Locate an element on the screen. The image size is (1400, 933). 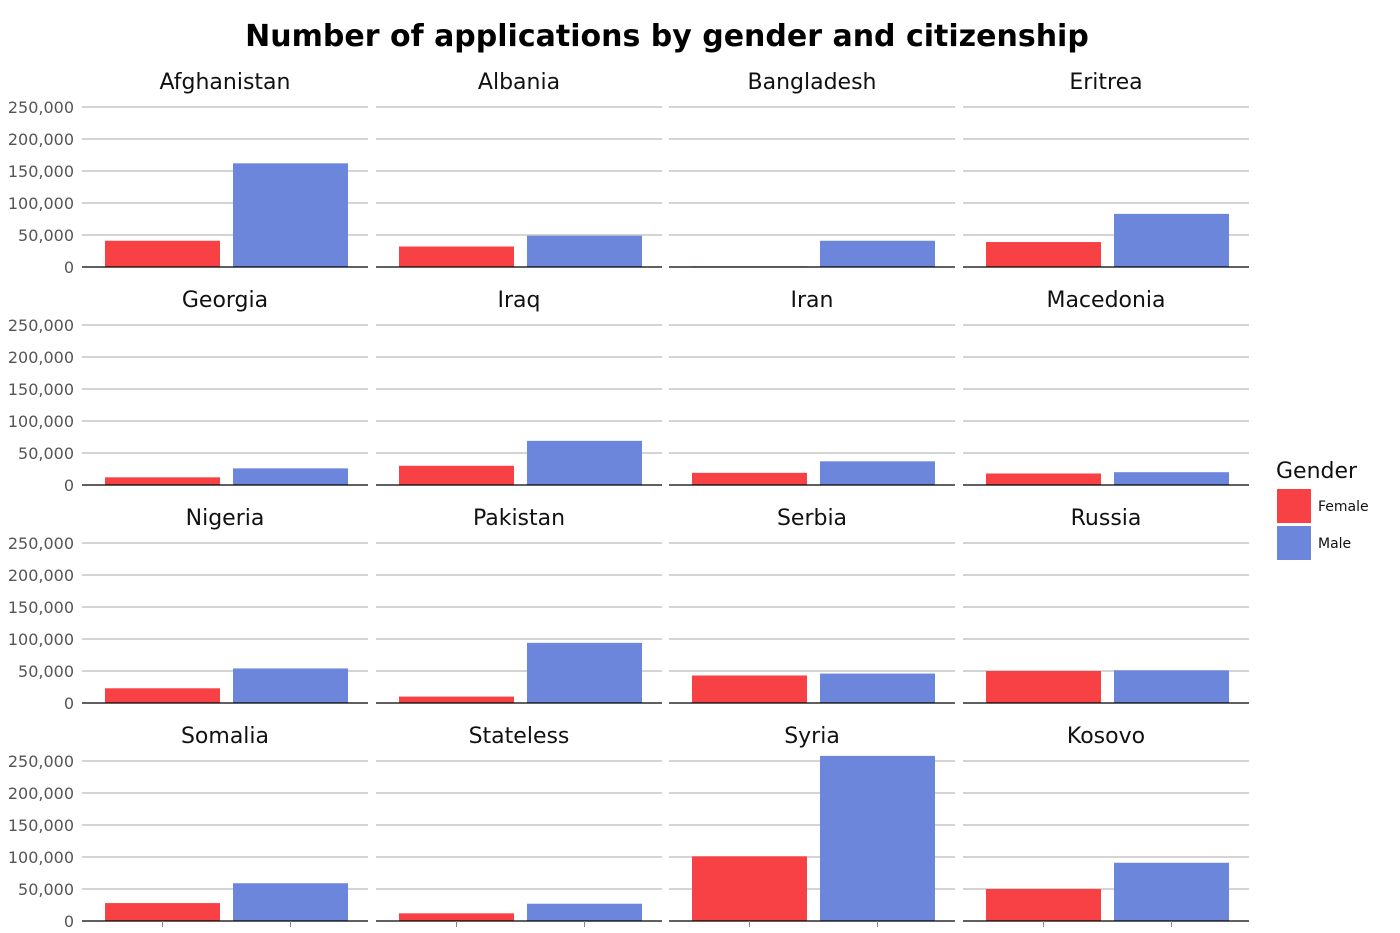
facet-albania: Albania is located at coordinates (519, 169).